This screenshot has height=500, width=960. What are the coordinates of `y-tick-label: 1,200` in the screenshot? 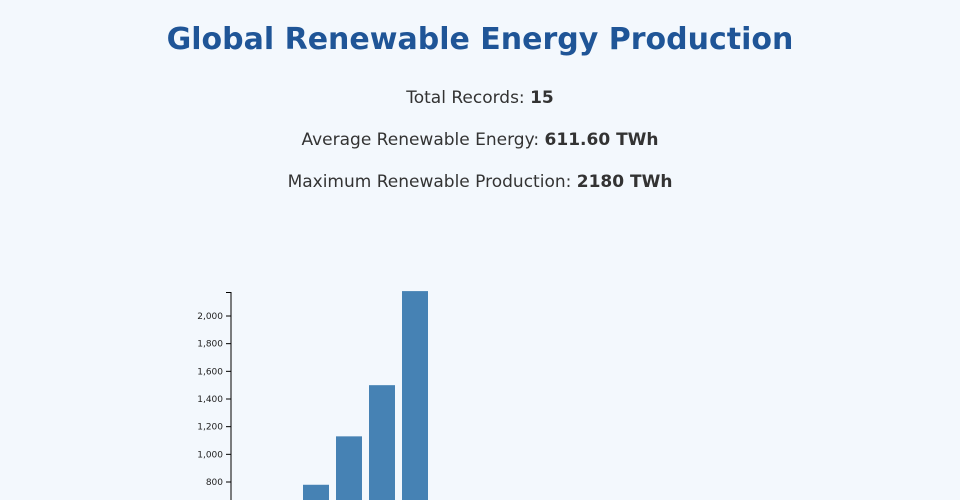 It's located at (210, 428).